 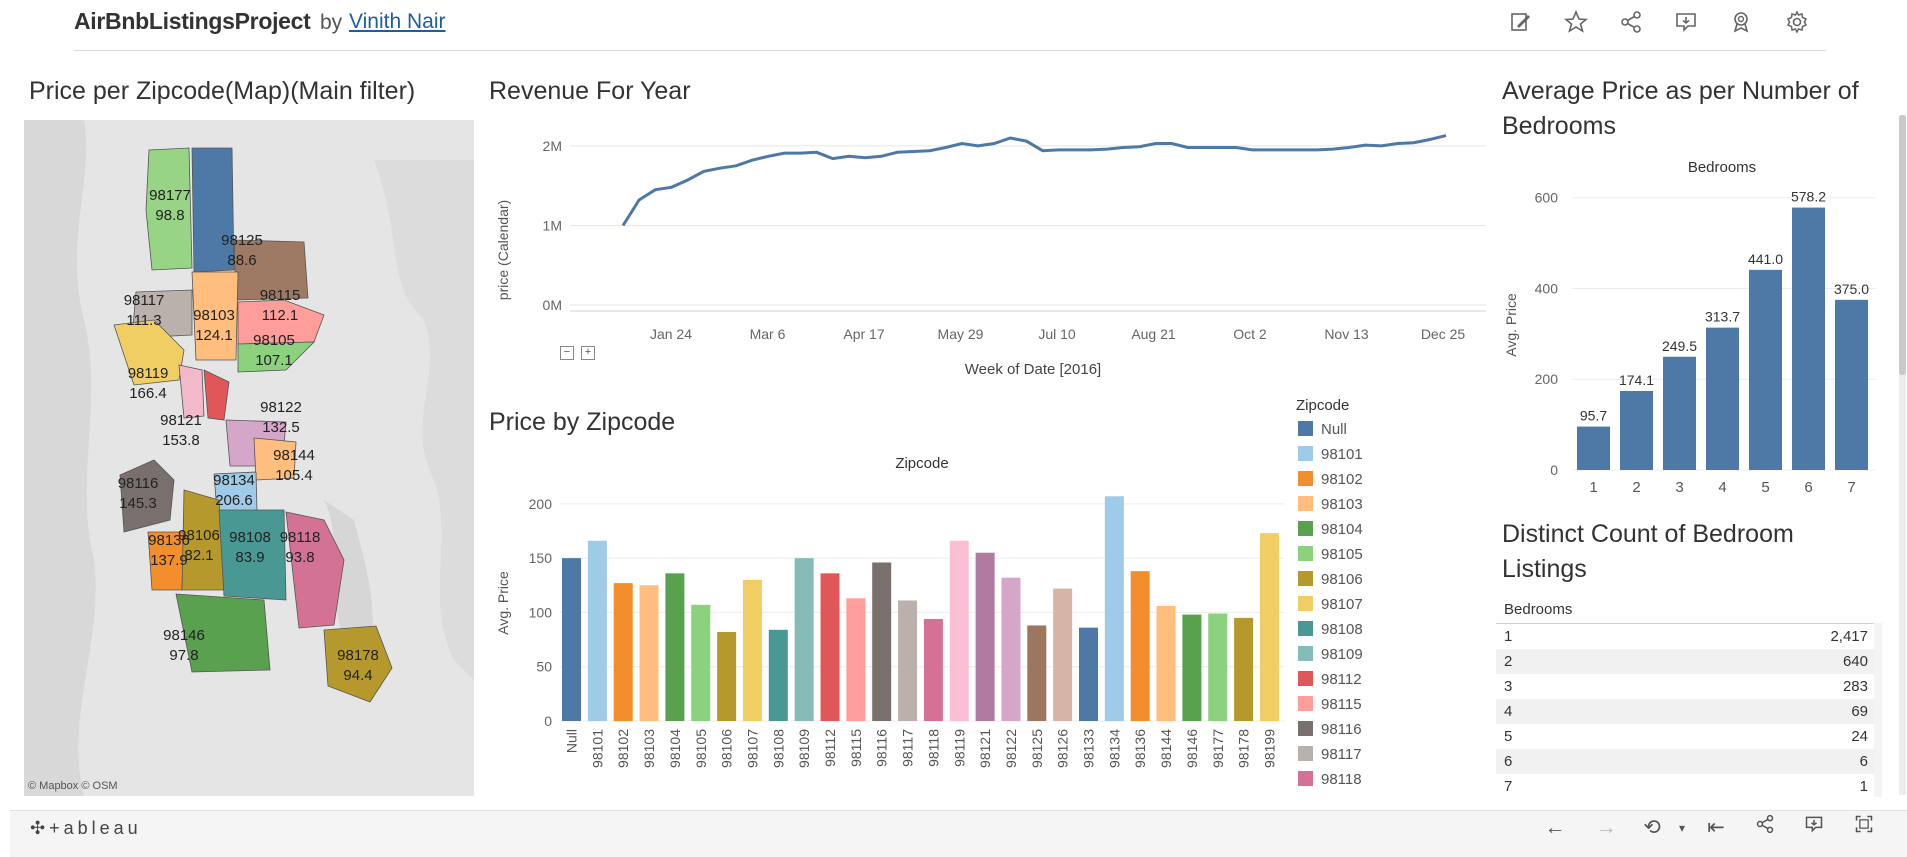 I want to click on table-row: 3 283, so click(x=1685, y=686).